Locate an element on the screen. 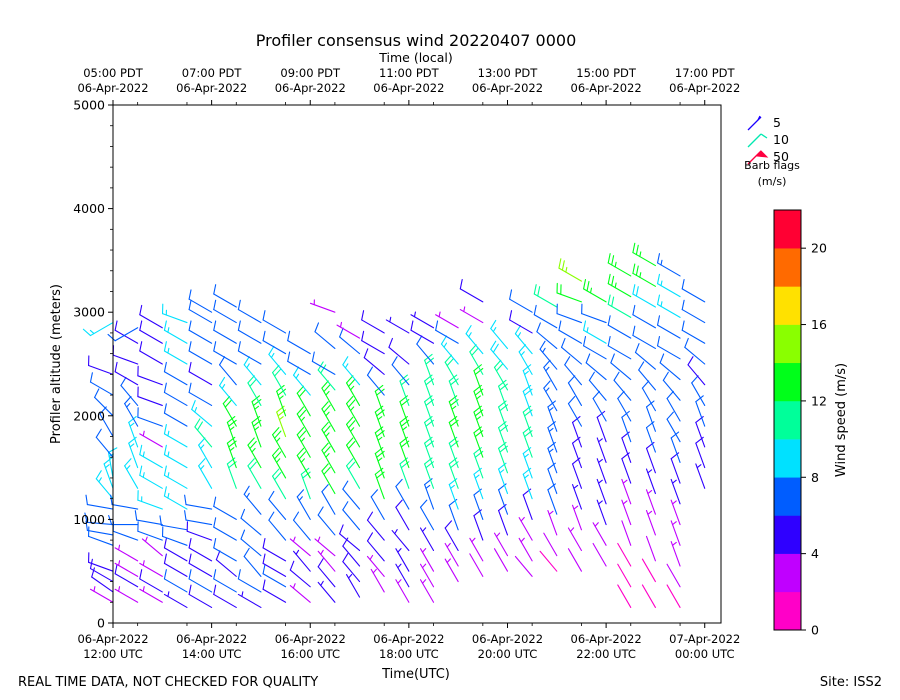  y-axis-ticks: 0 1000 2000 3000 4000 5000 is located at coordinates (93, 364).